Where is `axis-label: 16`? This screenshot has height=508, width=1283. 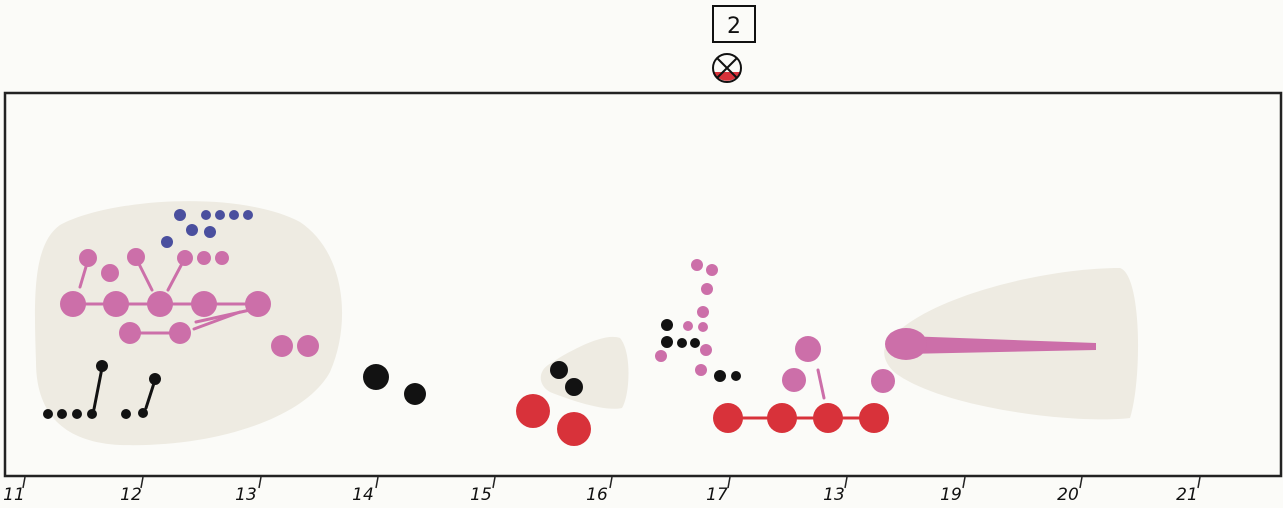 axis-label: 16 is located at coordinates (597, 495).